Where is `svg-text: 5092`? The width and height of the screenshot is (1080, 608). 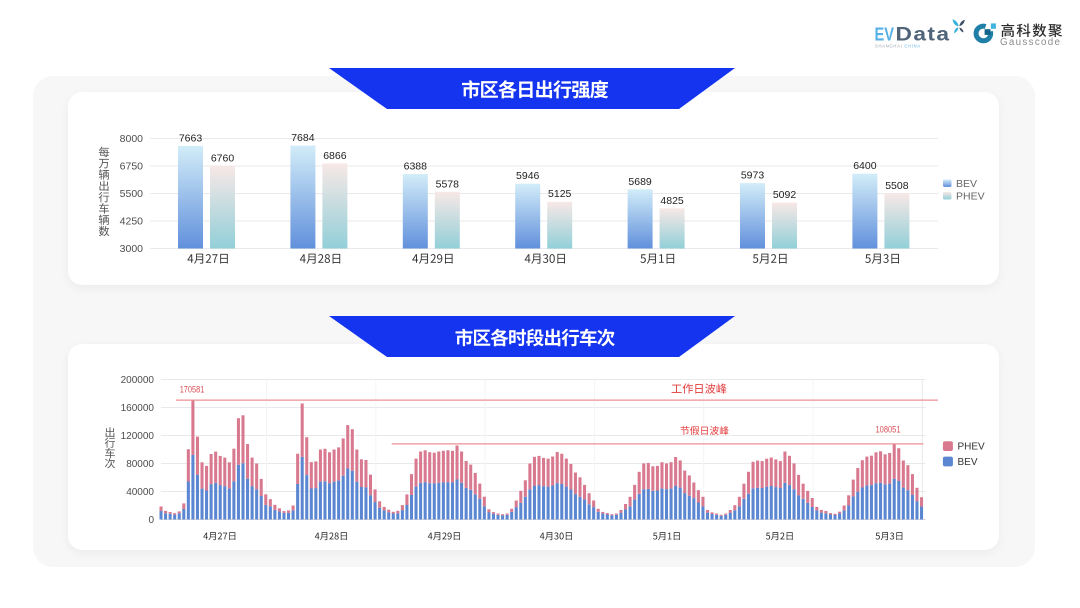 svg-text: 5092 is located at coordinates (785, 195).